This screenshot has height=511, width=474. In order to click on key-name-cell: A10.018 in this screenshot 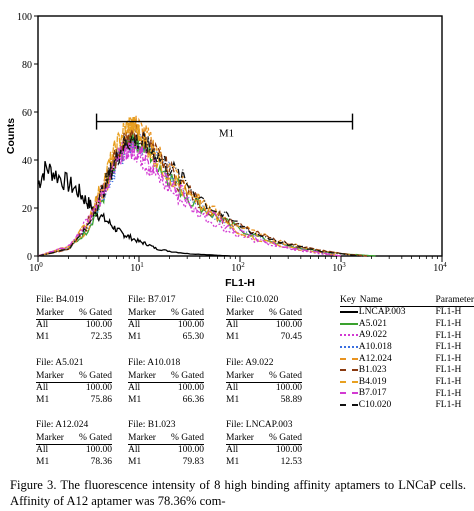, I will do `click(372, 347)`.